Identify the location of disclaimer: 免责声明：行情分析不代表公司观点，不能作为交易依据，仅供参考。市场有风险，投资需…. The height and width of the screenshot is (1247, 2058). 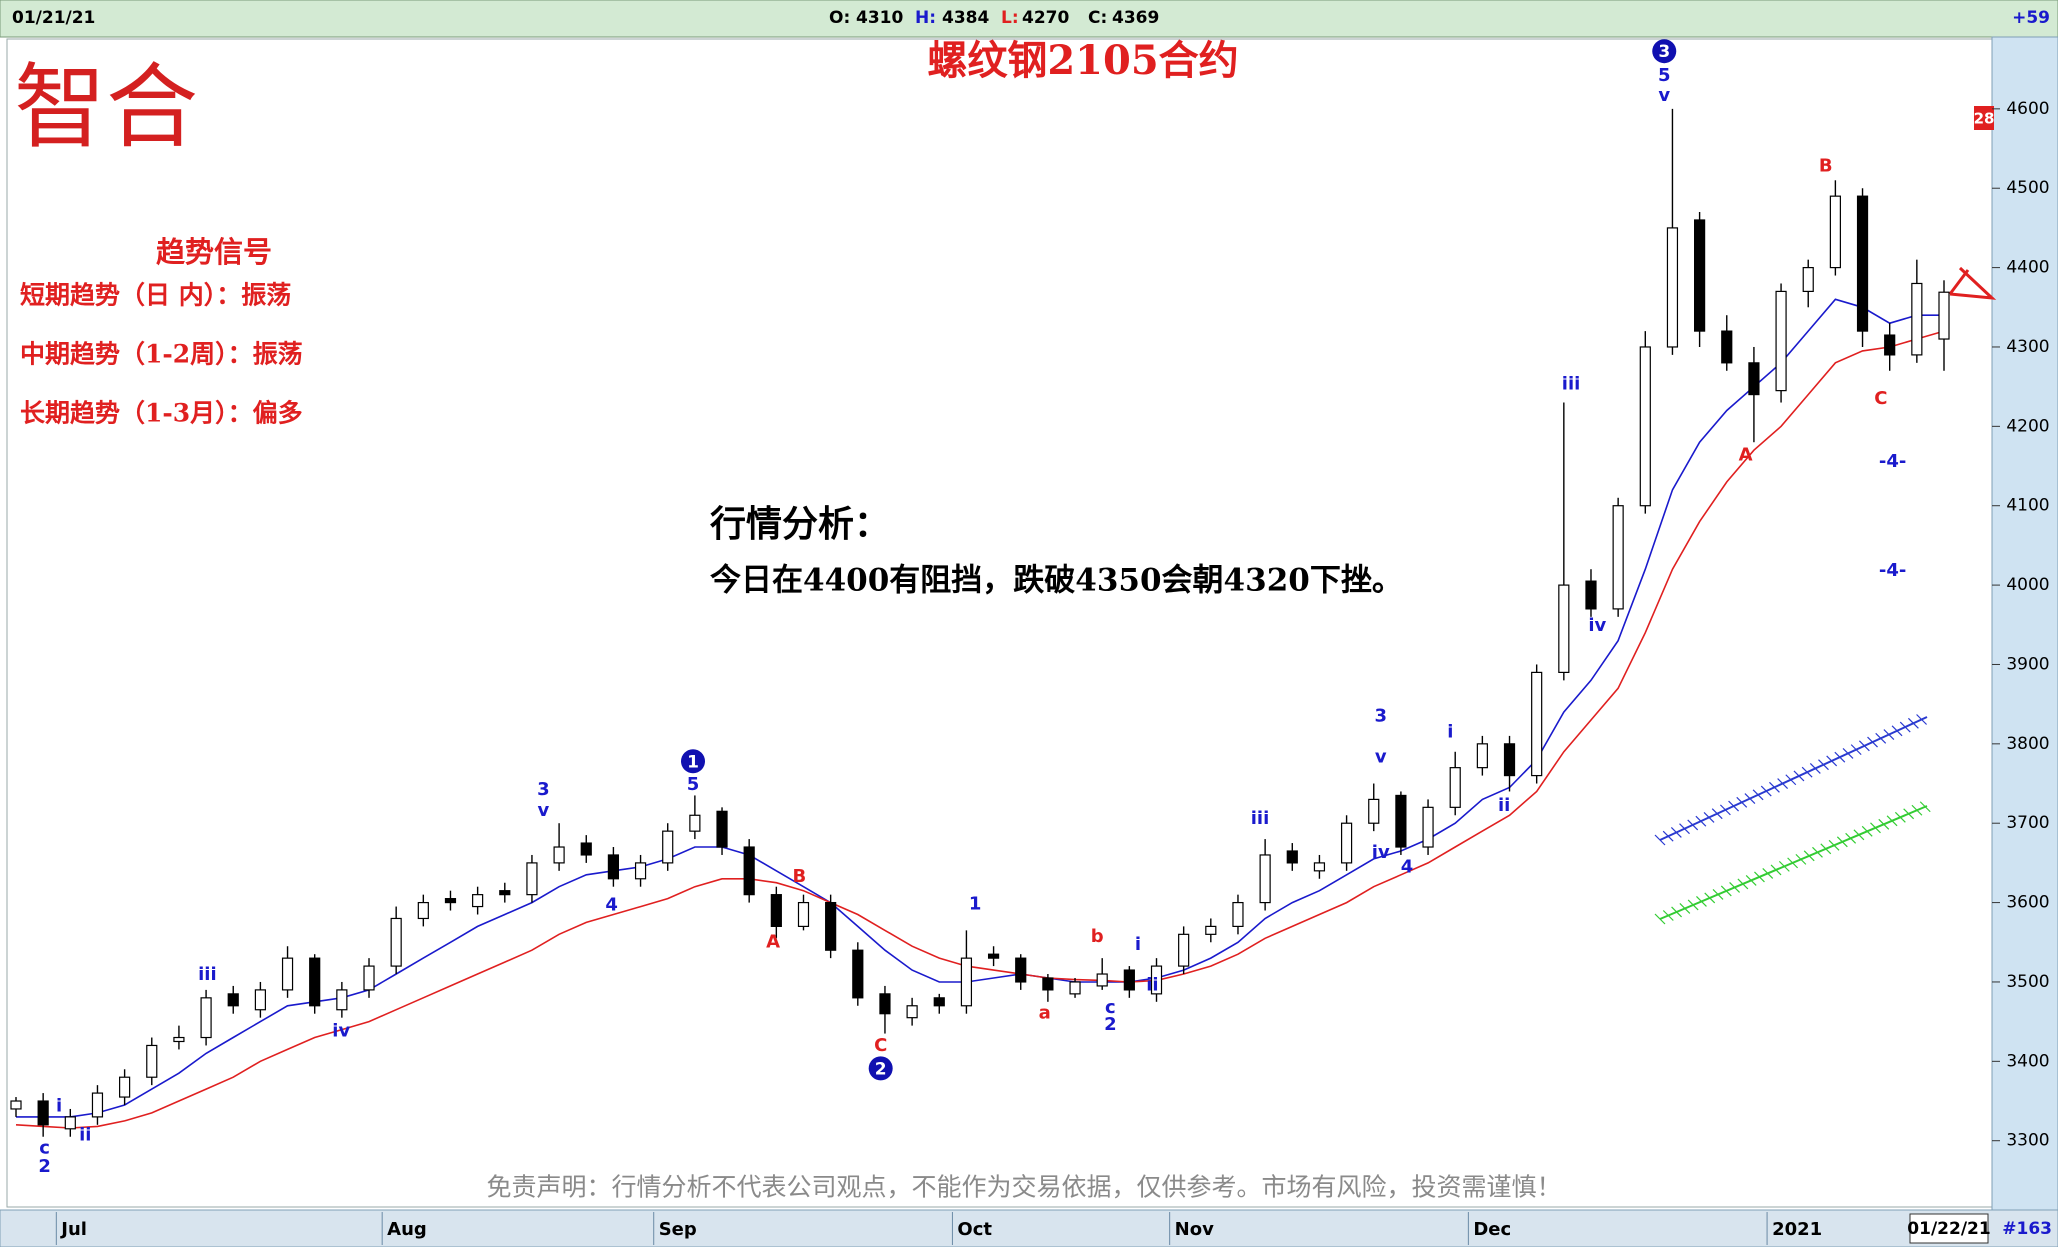
(1023, 1187).